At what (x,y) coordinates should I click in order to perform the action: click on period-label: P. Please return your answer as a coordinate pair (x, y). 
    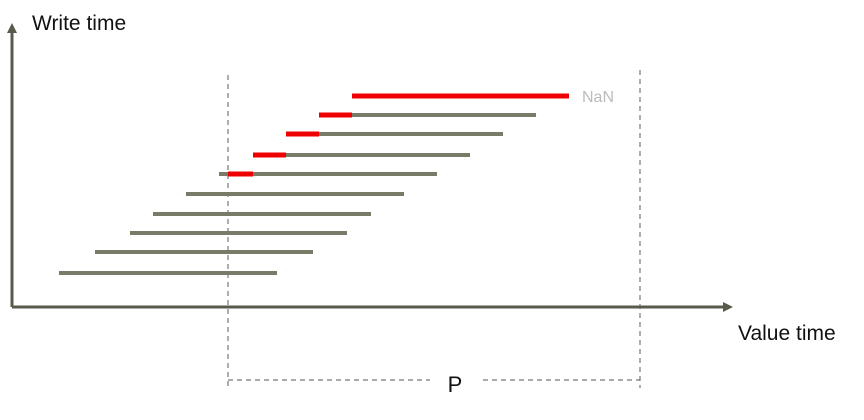
    Looking at the image, I should click on (455, 384).